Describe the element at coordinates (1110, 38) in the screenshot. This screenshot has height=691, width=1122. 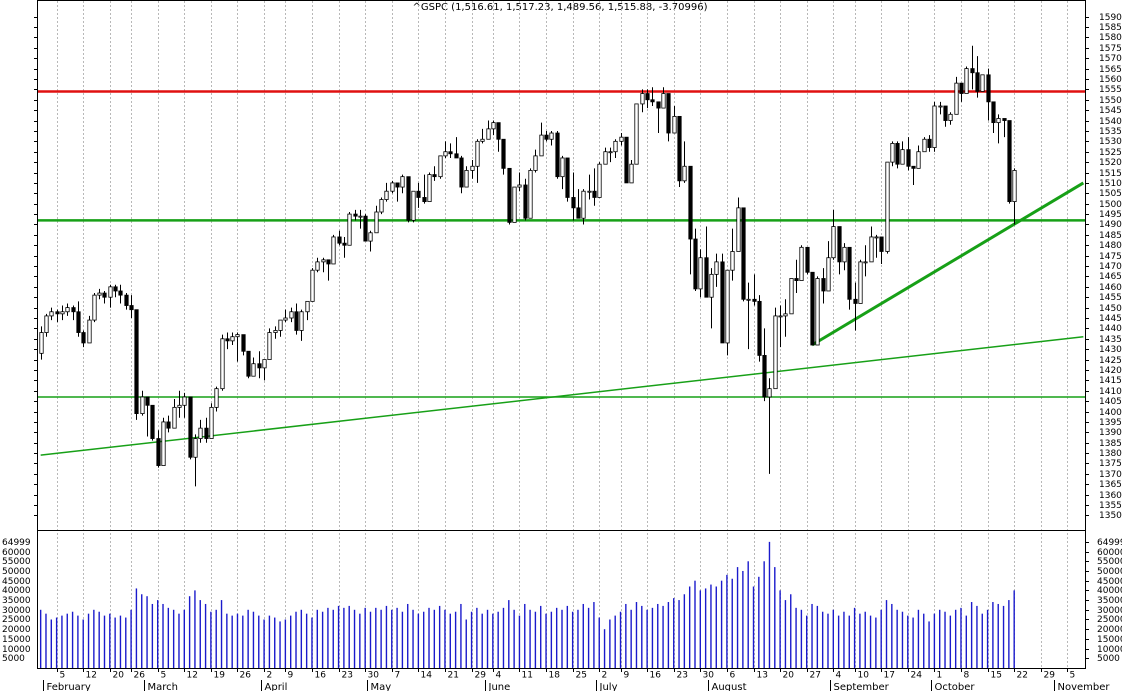
I see `y-tick-label: 1580` at that location.